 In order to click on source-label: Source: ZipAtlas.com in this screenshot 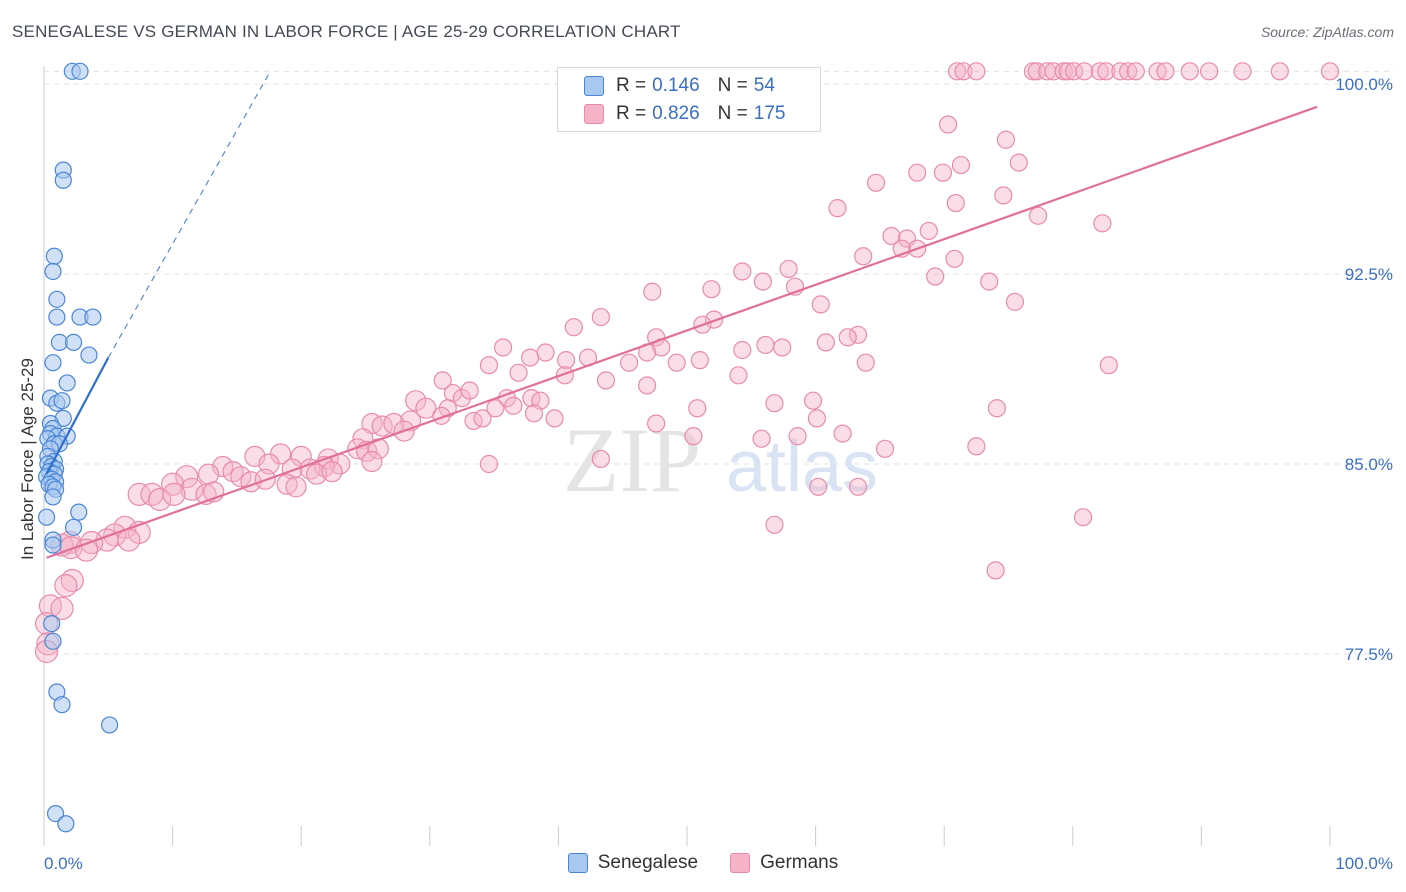, I will do `click(1327, 32)`.